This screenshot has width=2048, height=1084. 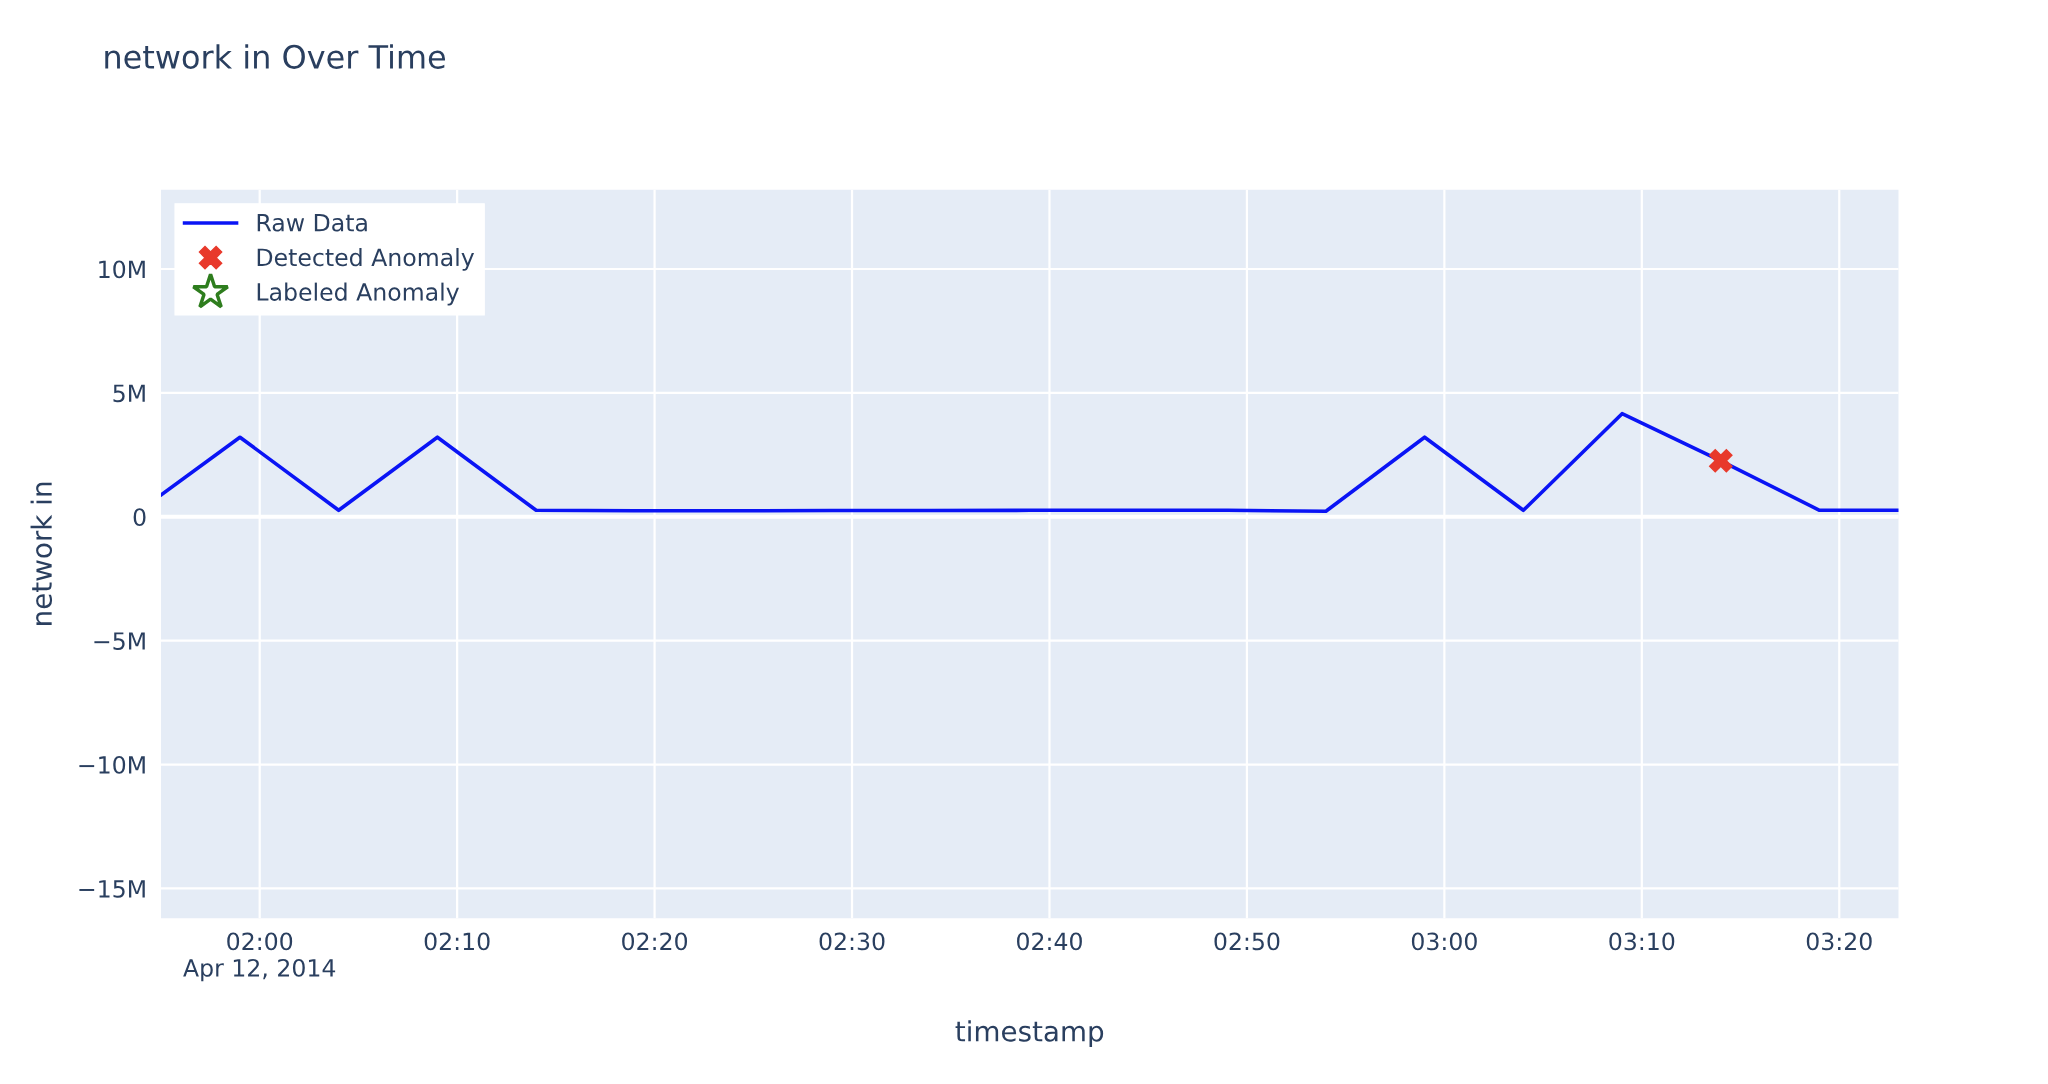 What do you see at coordinates (1839, 941) in the screenshot?
I see `x-tick-label: 03:20` at bounding box center [1839, 941].